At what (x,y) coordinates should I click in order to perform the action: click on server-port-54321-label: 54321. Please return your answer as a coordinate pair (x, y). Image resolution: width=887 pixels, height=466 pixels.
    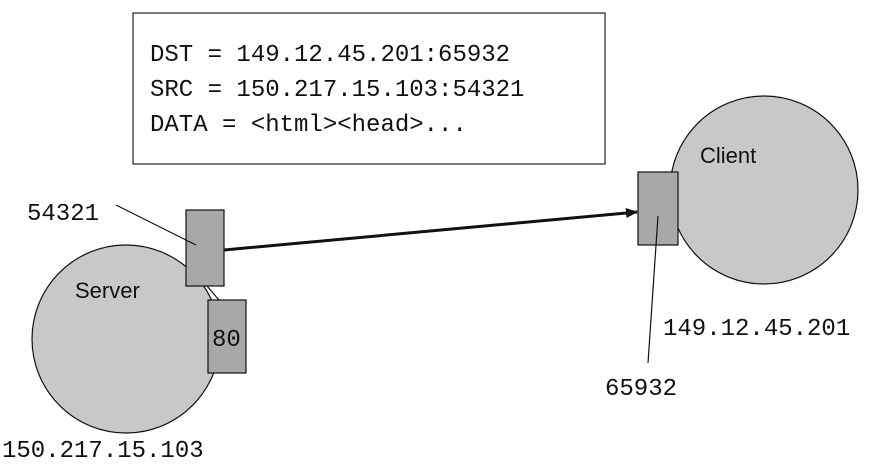
    Looking at the image, I should click on (63, 214).